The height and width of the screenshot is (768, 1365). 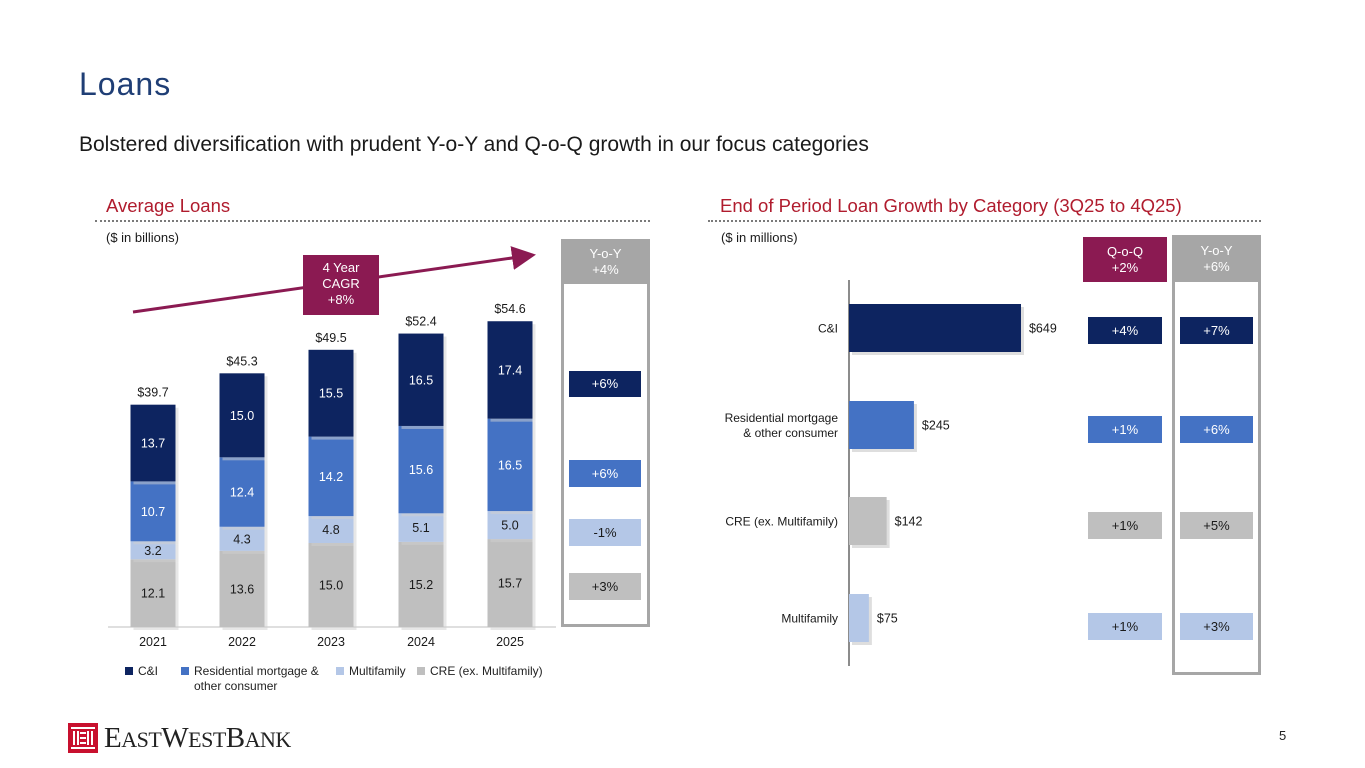 I want to click on bar-cre-2024, so click(x=421, y=584).